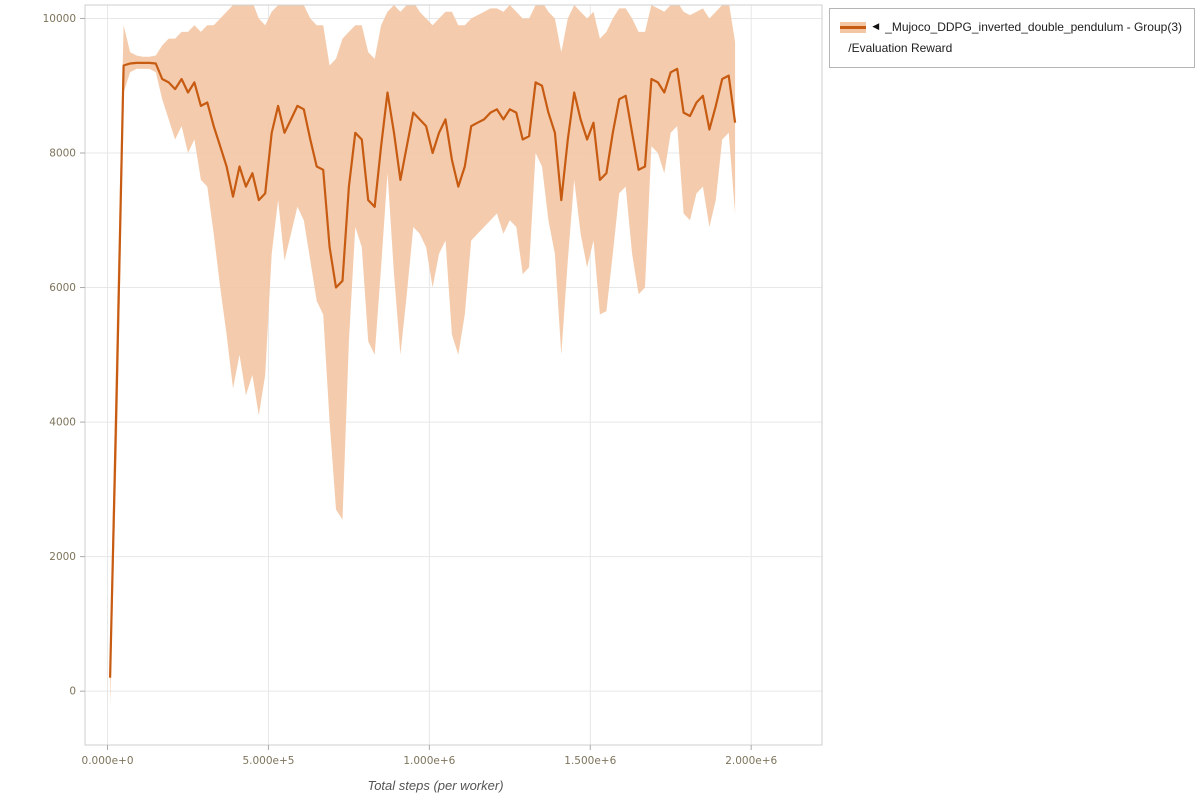 Image resolution: width=1200 pixels, height=800 pixels. Describe the element at coordinates (108, 761) in the screenshot. I see `x-tick-label: 0.000e+0` at that location.